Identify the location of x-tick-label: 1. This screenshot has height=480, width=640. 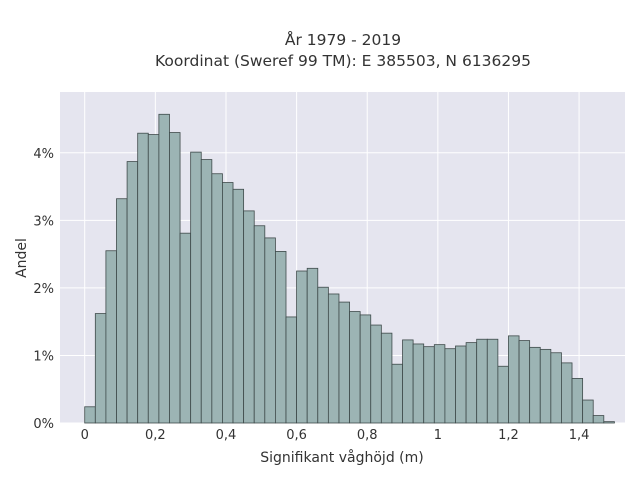
(438, 435).